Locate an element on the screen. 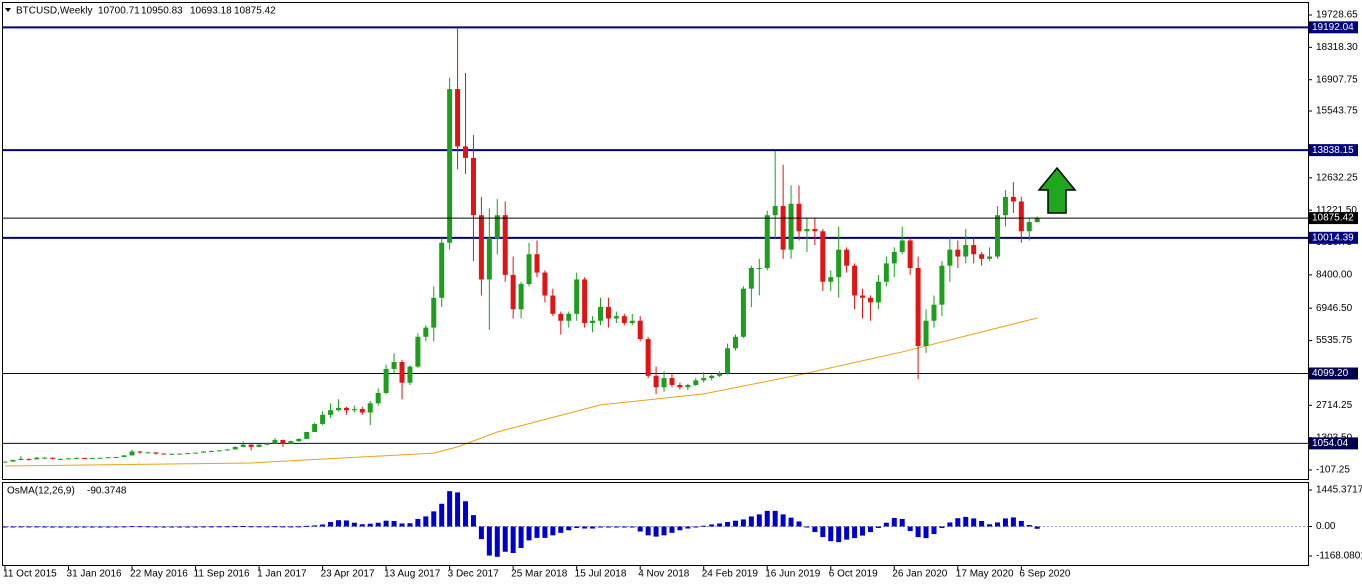 Image resolution: width=1362 pixels, height=584 pixels. current-price-label: 10875.42 is located at coordinates (1333, 218).